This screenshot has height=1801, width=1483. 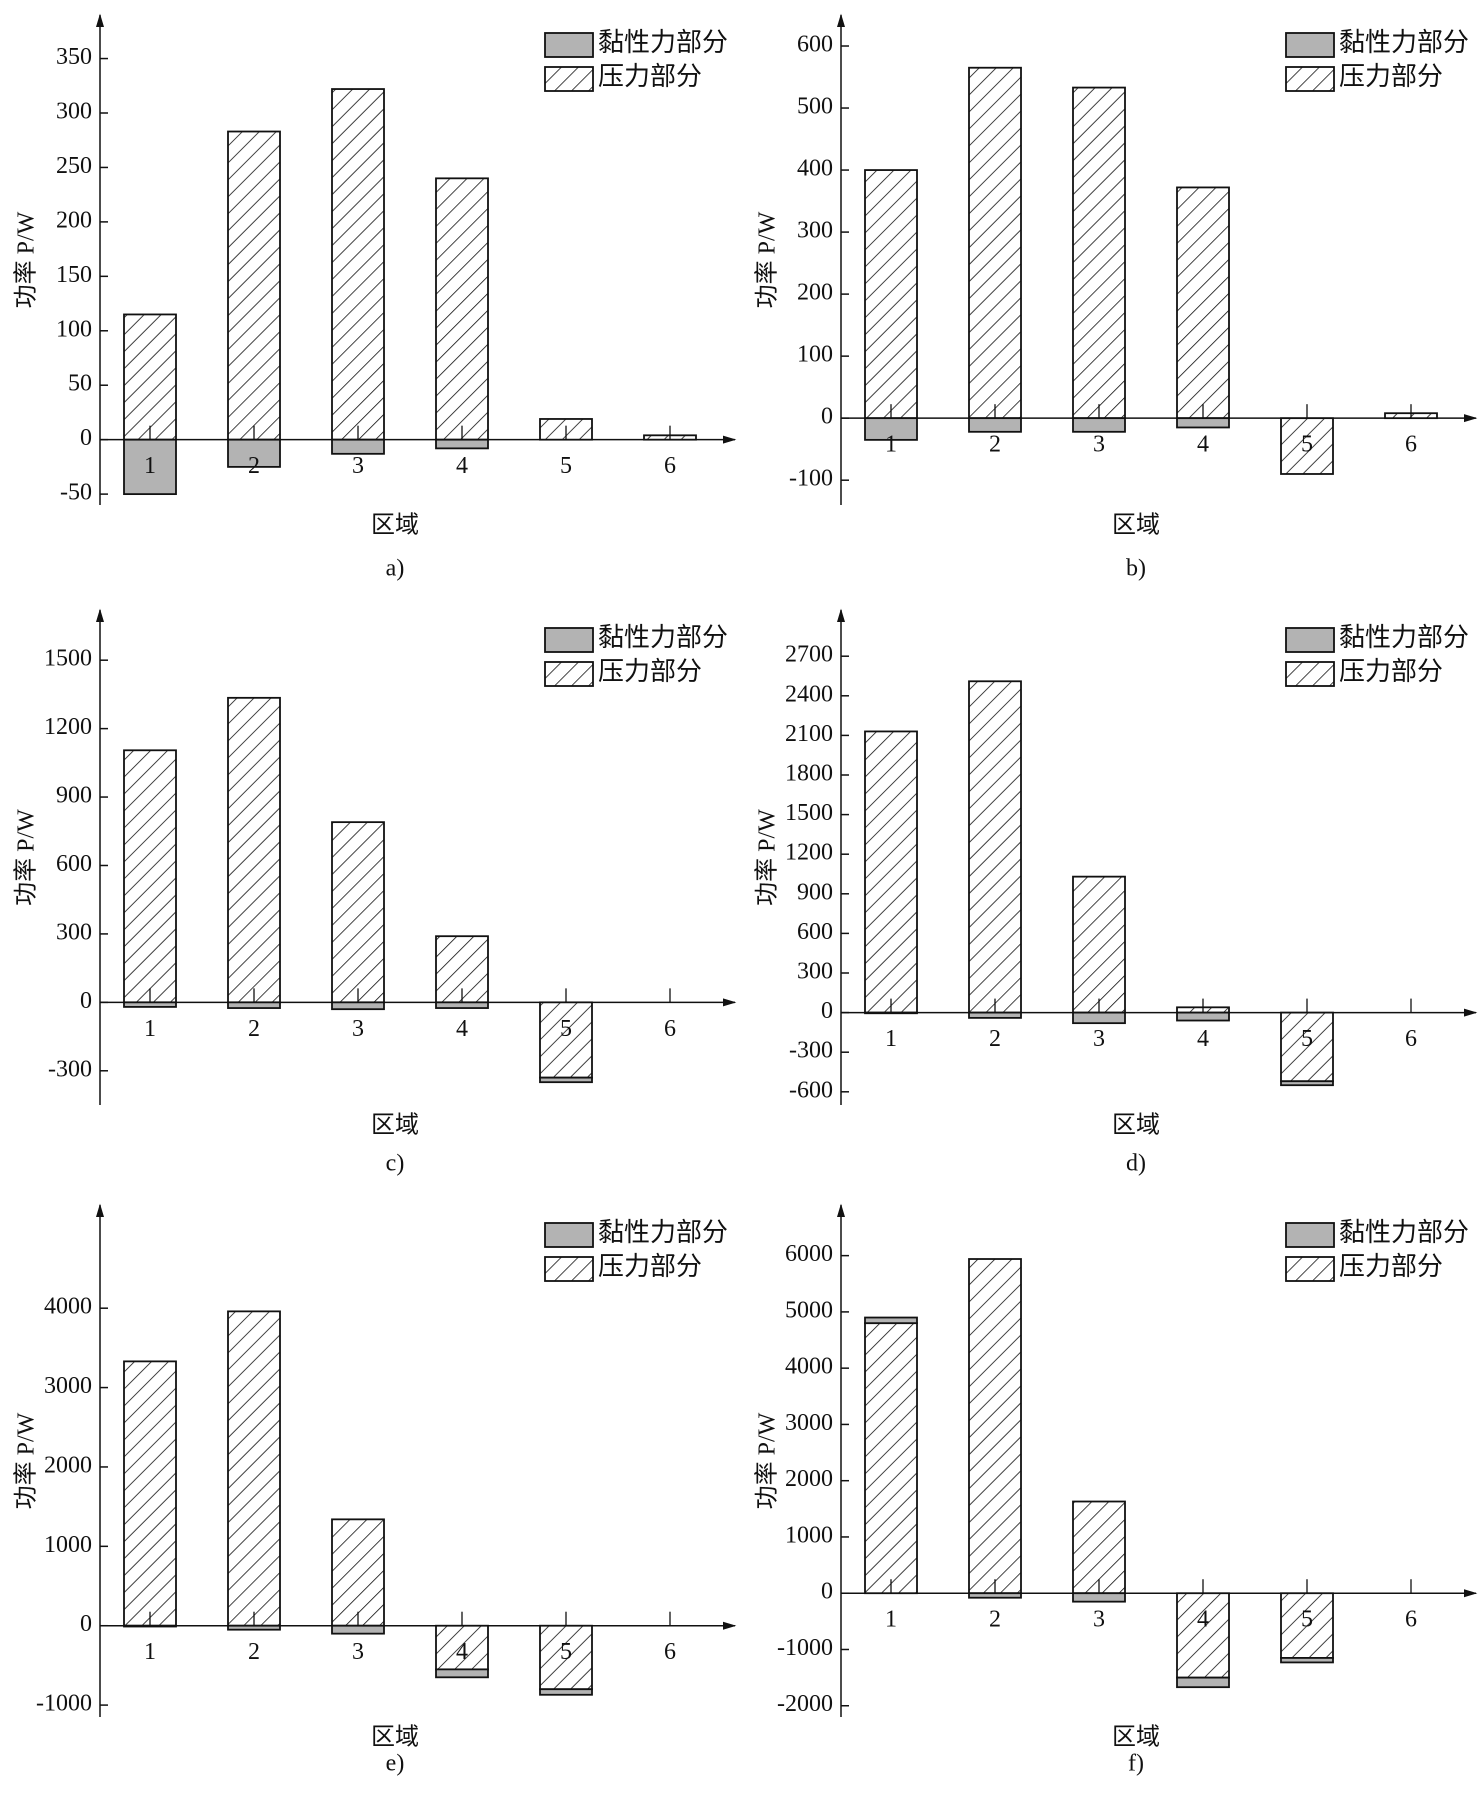 What do you see at coordinates (76, 493) in the screenshot?
I see `y-tick-label: -50` at bounding box center [76, 493].